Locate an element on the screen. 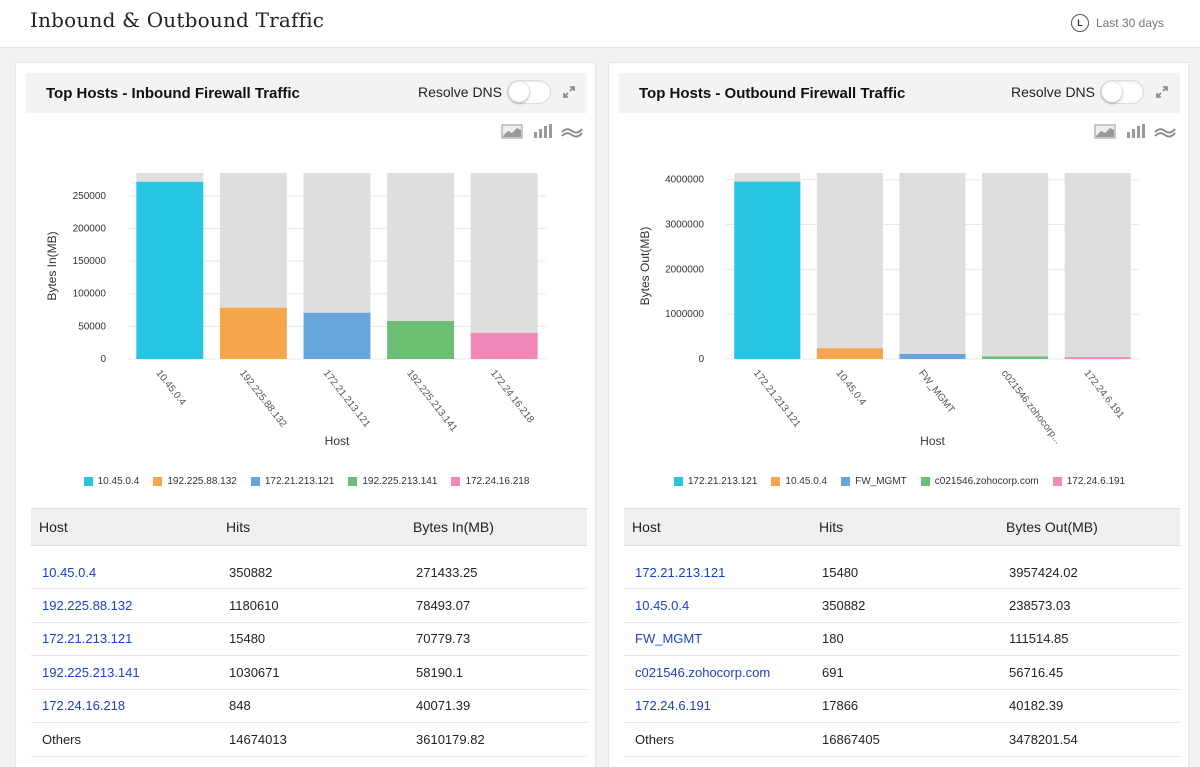 This screenshot has width=1200, height=767. bytes-cell: 70779.73 is located at coordinates (496, 639).